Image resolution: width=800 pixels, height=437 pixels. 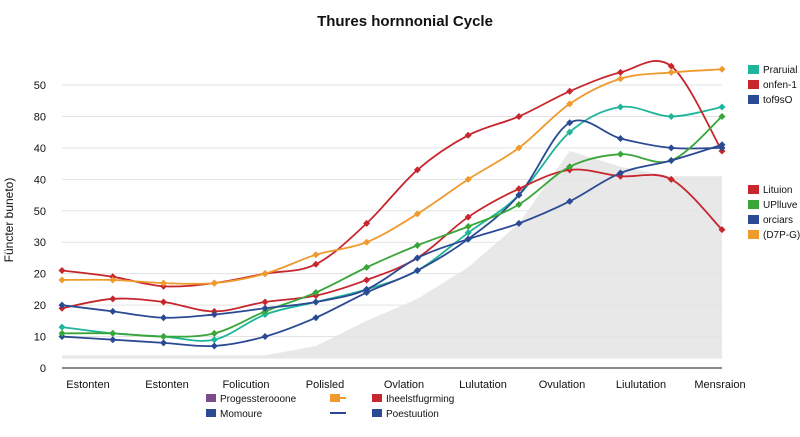 I want to click on legend-top-right: Praruial onfen-1 tof9sO, so click(x=772, y=85).